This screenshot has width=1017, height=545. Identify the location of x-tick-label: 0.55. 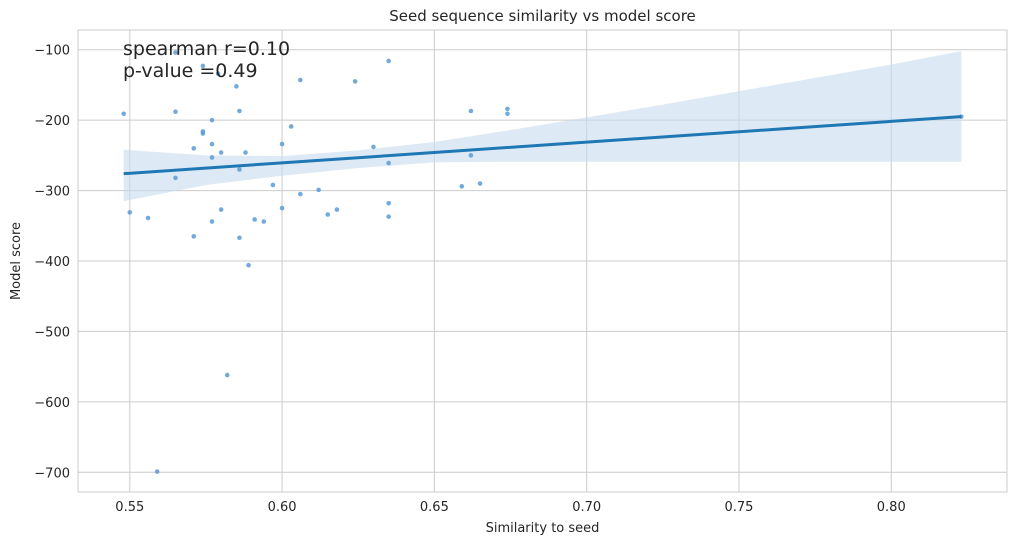
(129, 507).